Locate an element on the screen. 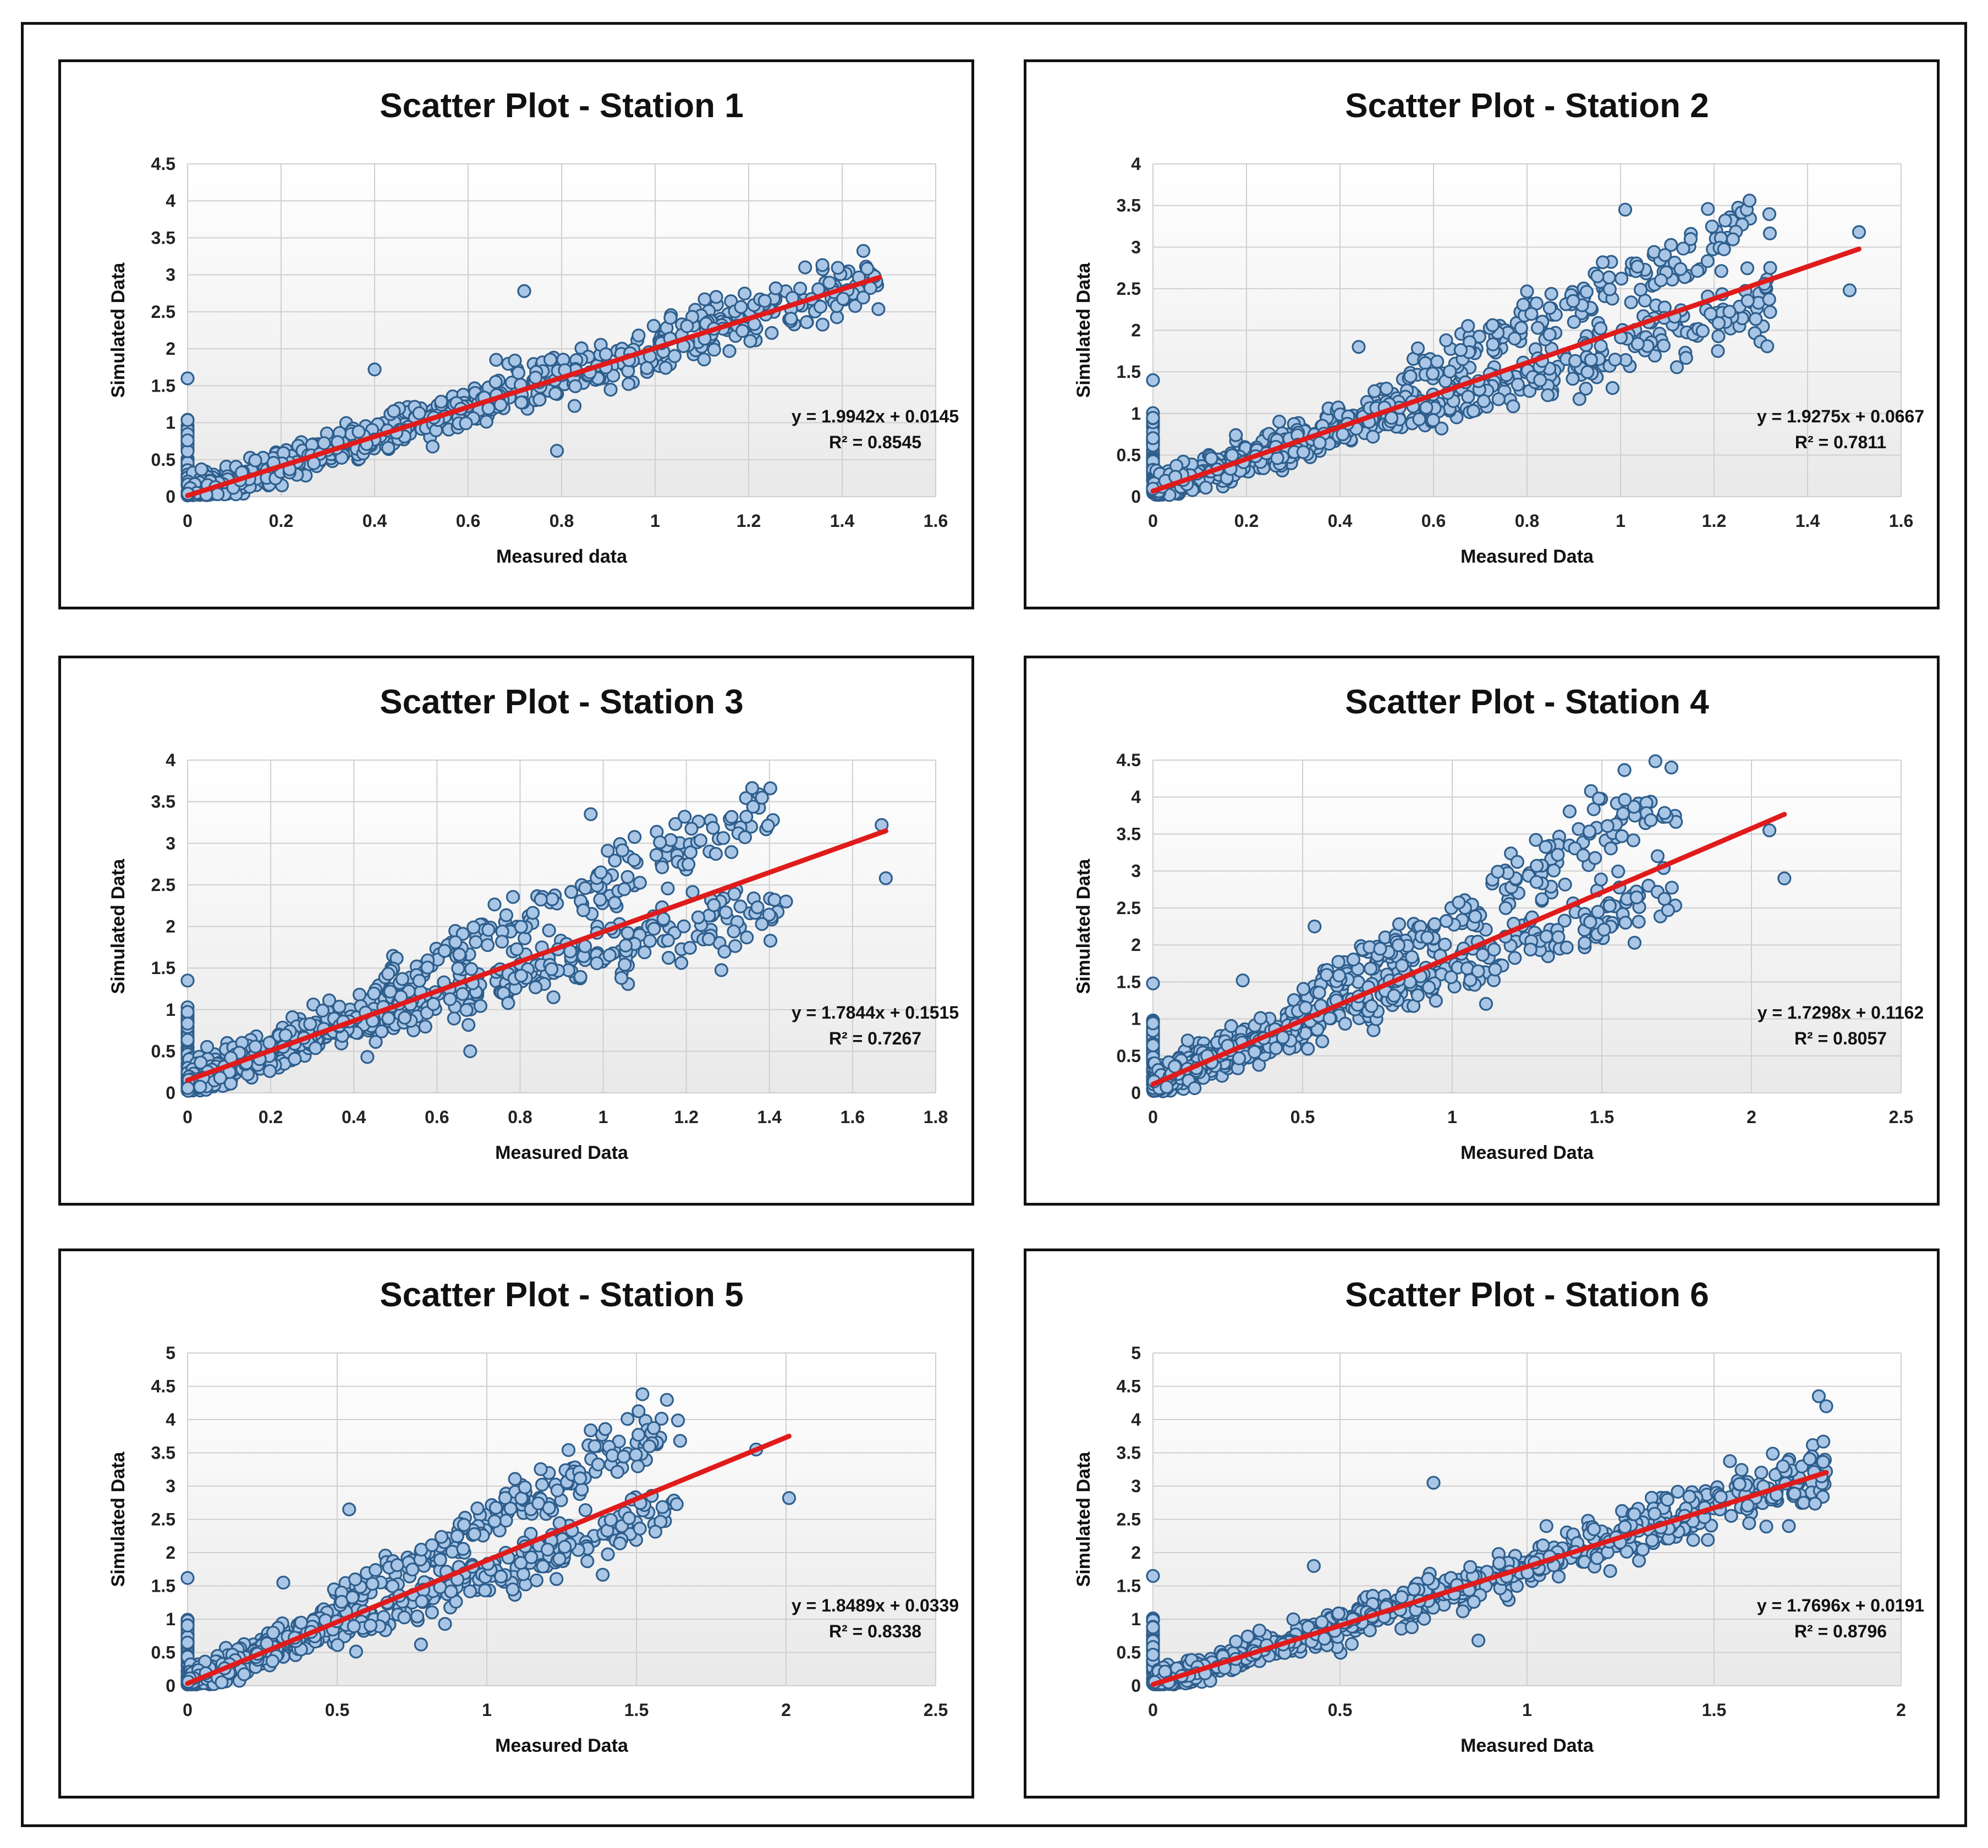 Image resolution: width=1988 pixels, height=1848 pixels. x-tick-label: 1.2 is located at coordinates (1714, 521).